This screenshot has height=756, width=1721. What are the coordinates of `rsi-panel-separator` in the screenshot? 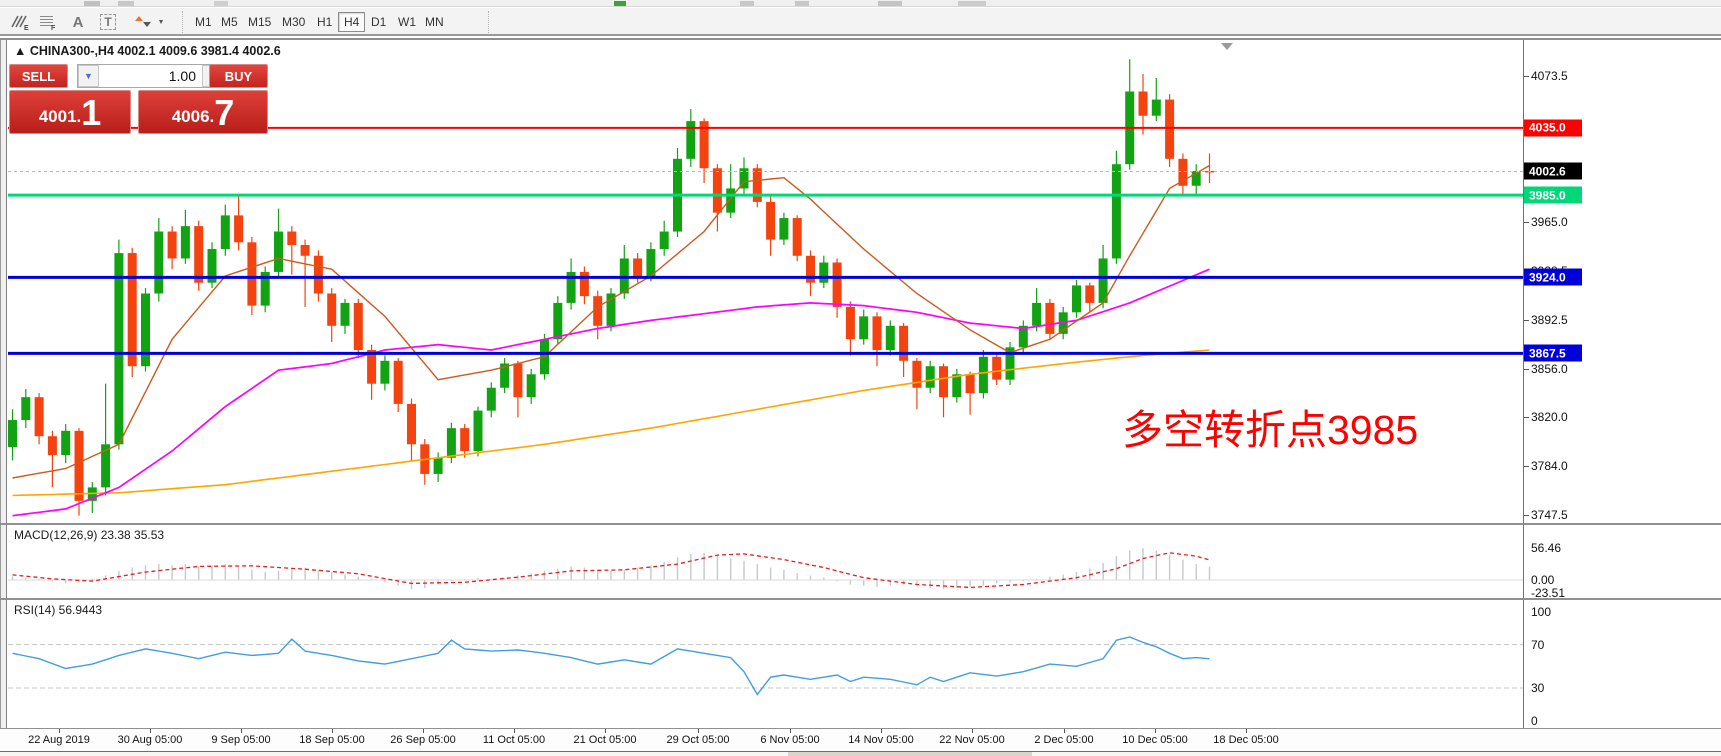 It's located at (860, 599).